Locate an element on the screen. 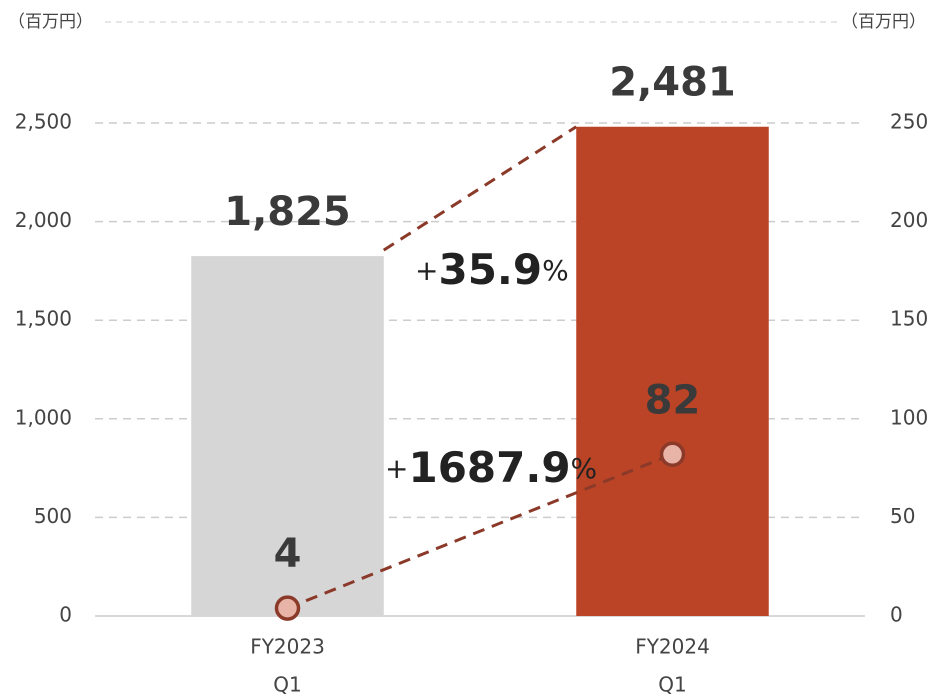 This screenshot has height=697, width=934. y2-tick-label: 50 is located at coordinates (902, 516).